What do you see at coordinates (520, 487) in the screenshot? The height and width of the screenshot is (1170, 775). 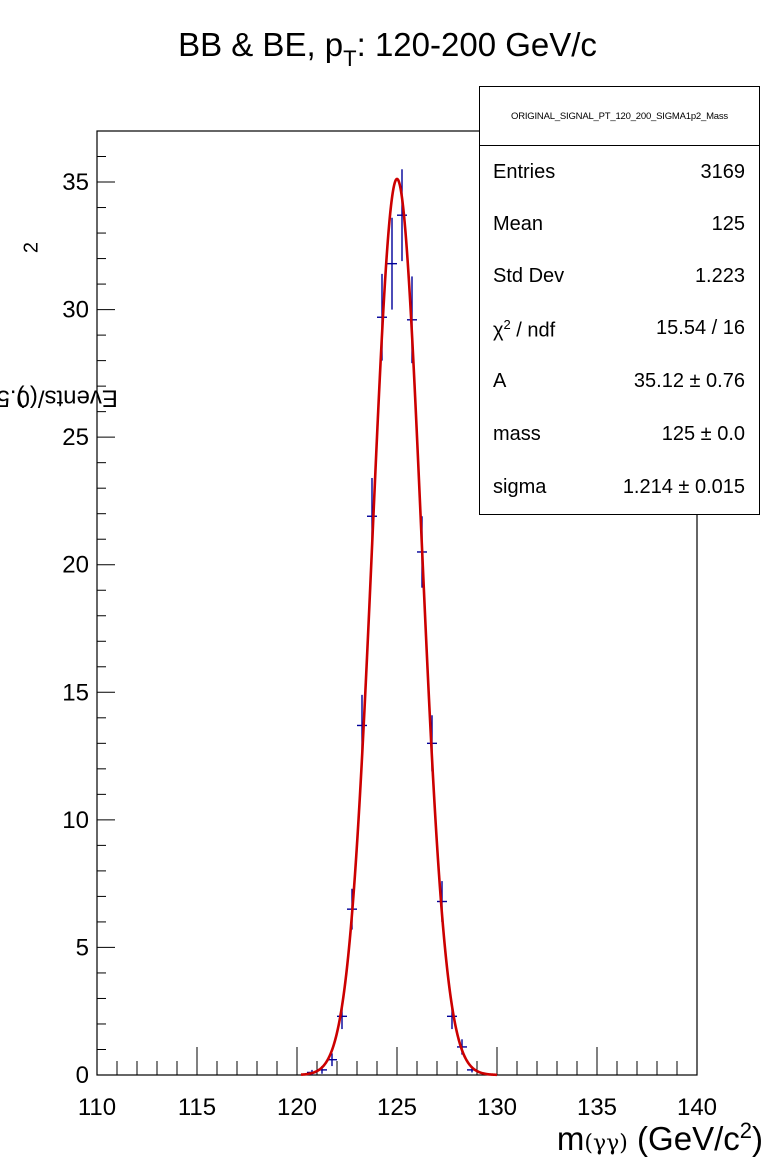 I see `stats-key: sigma` at bounding box center [520, 487].